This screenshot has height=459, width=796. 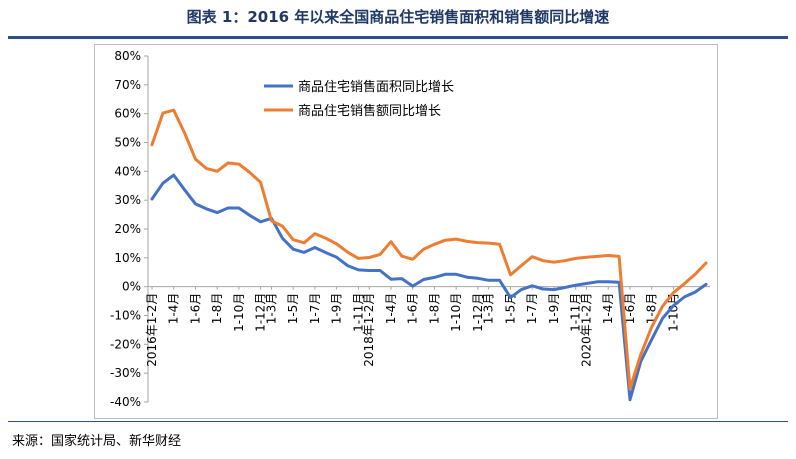 What do you see at coordinates (127, 143) in the screenshot?
I see `y-tick-label: 50%` at bounding box center [127, 143].